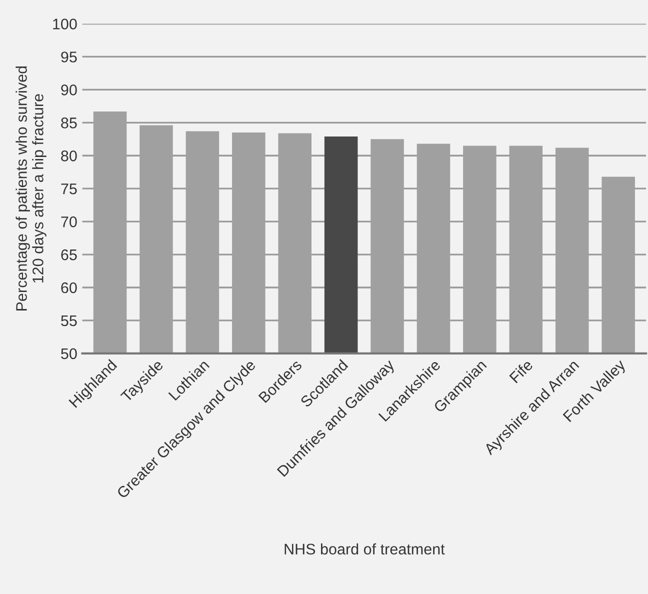  I want to click on y-tick-label: 65, so click(69, 254).